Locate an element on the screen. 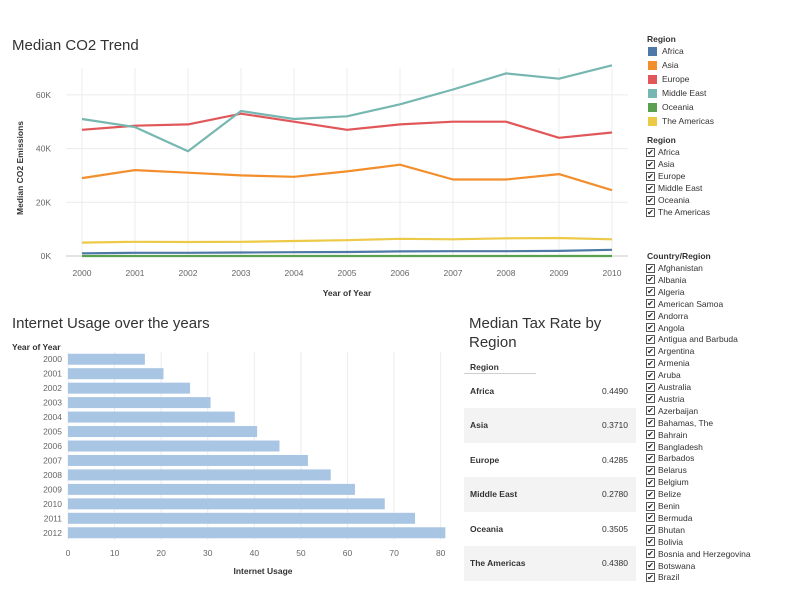 The height and width of the screenshot is (612, 792). region-filter-option: ✔ Oceania is located at coordinates (668, 200).